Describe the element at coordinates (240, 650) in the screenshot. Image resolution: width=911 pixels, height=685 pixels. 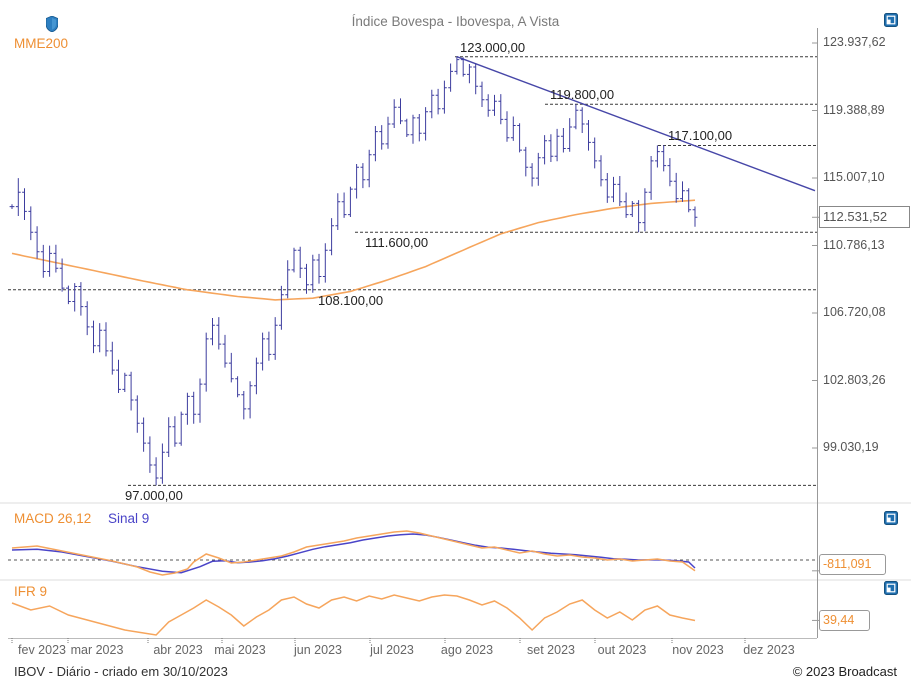
I see `month-label: mai 2023` at that location.